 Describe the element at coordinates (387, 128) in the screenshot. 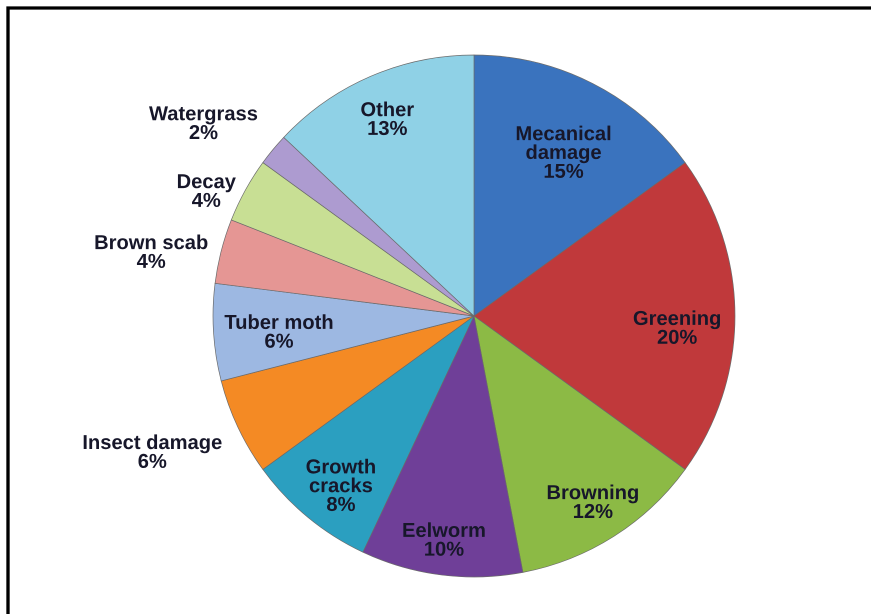

I see `data-label: 13%` at that location.